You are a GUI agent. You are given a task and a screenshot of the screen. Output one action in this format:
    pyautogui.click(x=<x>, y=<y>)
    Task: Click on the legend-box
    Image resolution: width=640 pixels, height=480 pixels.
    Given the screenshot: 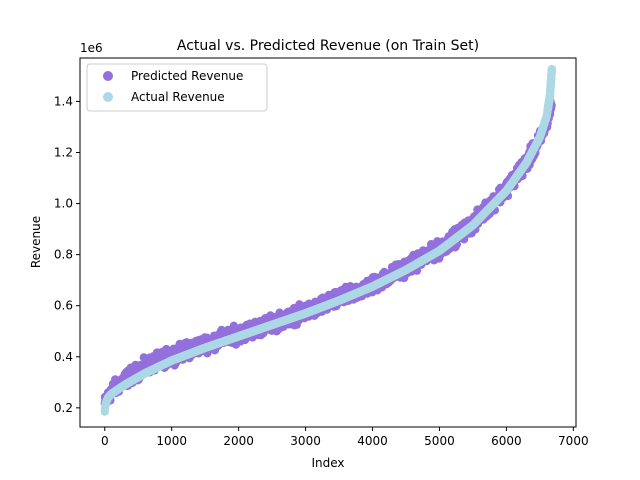 What is the action you would take?
    pyautogui.click(x=177, y=87)
    